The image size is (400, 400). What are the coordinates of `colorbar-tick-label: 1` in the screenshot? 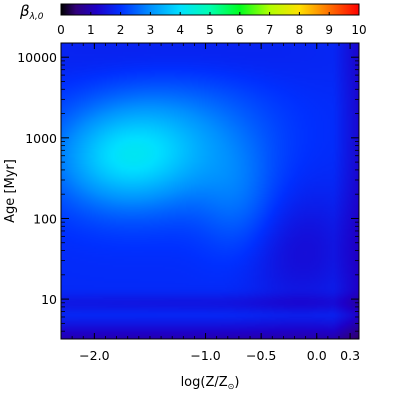 It's located at (91, 30).